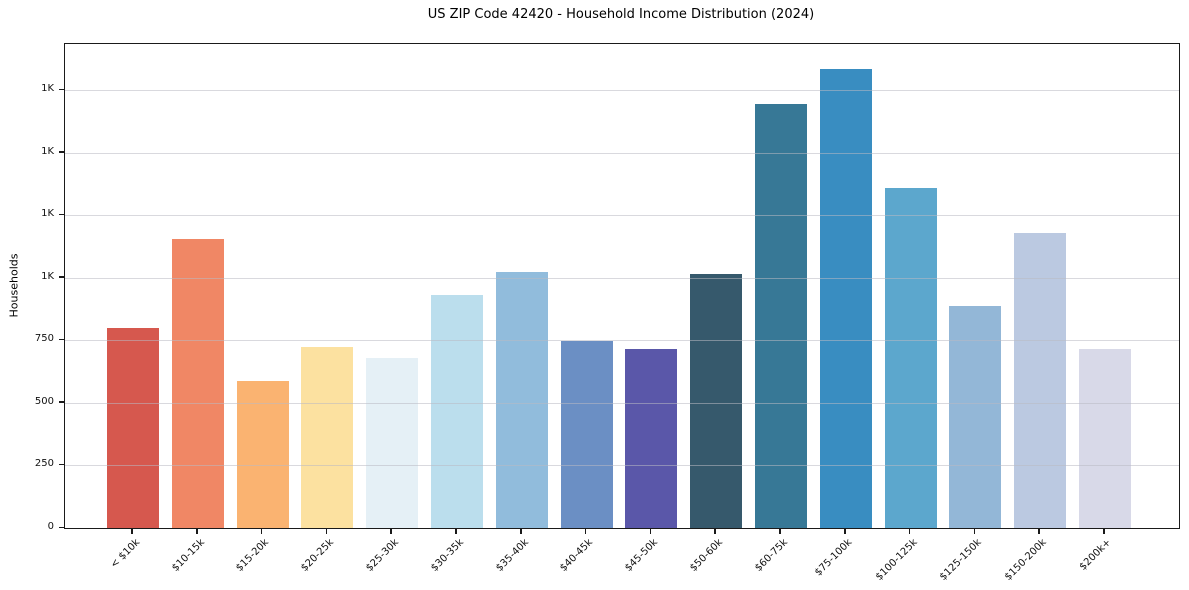 This screenshot has width=1189, height=590. What do you see at coordinates (961, 560) in the screenshot?
I see `x-tick-label: $125-150k` at bounding box center [961, 560].